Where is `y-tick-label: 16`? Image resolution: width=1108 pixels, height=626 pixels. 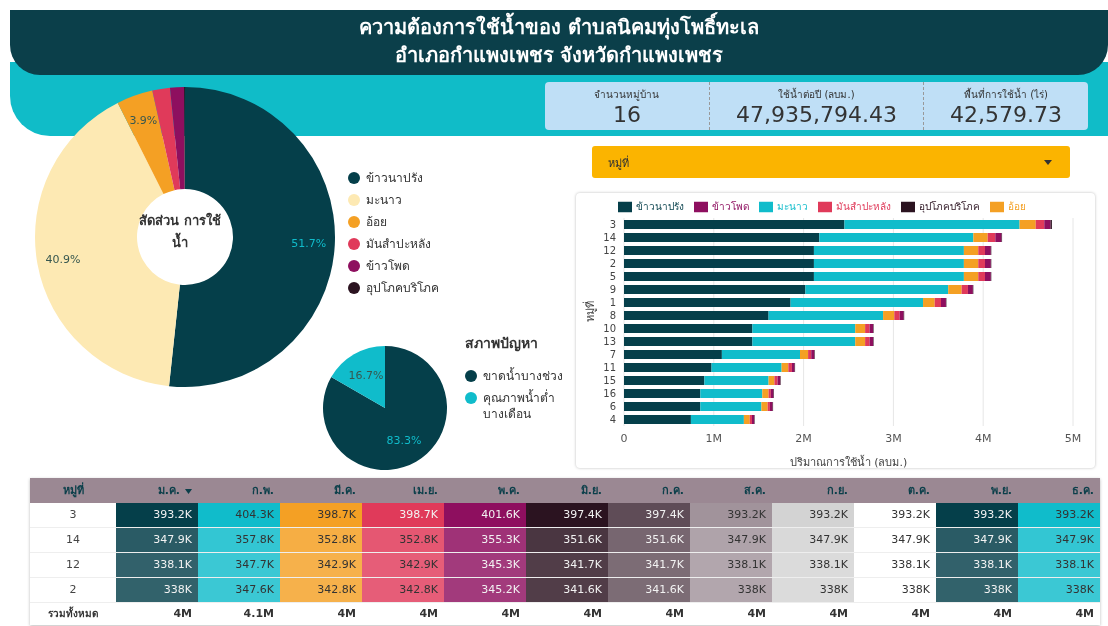 y-tick-label: 16 is located at coordinates (609, 394).